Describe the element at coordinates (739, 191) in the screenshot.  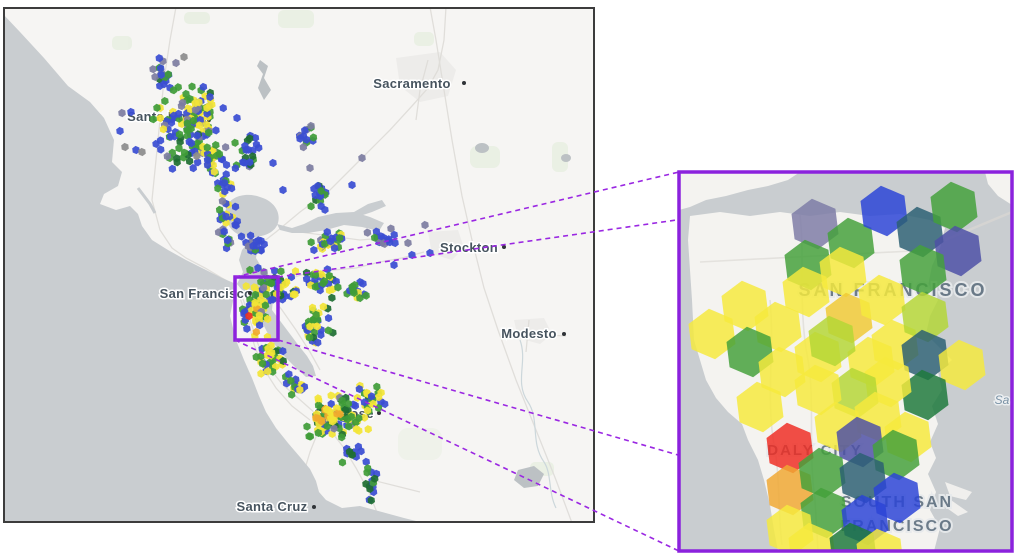
I see `inset-marin-land` at that location.